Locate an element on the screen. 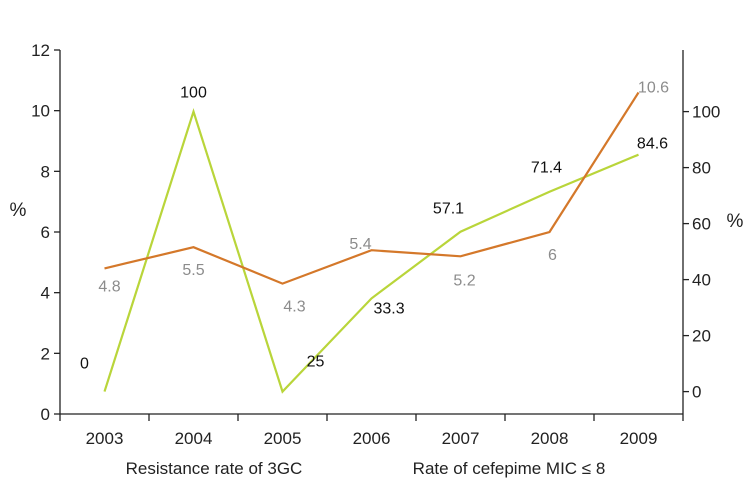  data-label-resistance-3gc: 4.3 is located at coordinates (294, 307).